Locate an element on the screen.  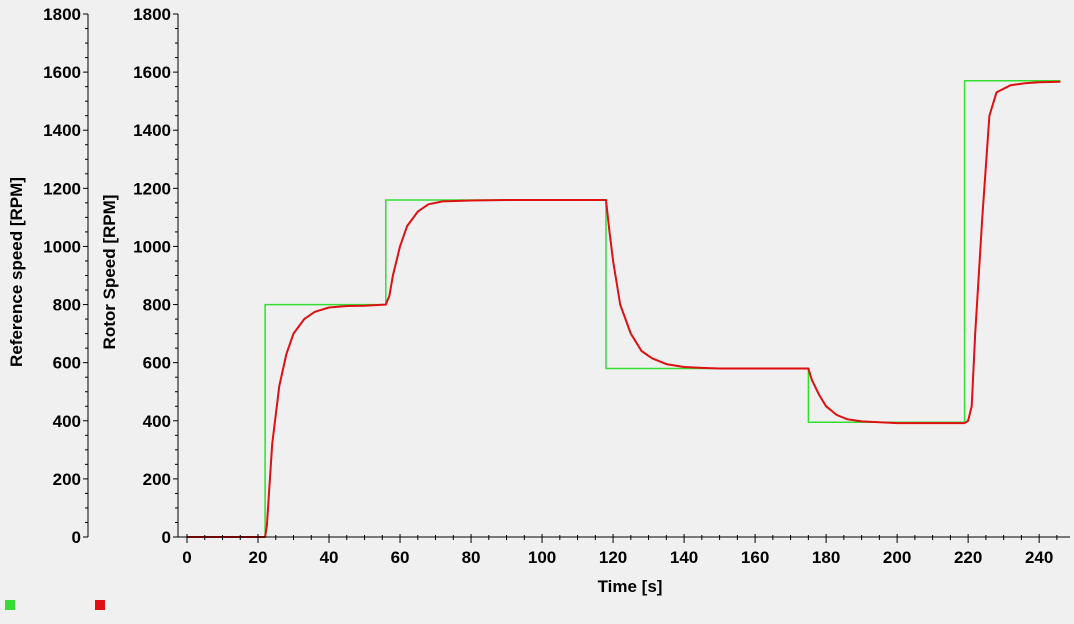
right-y-tick-label: 1600 is located at coordinates (152, 72).